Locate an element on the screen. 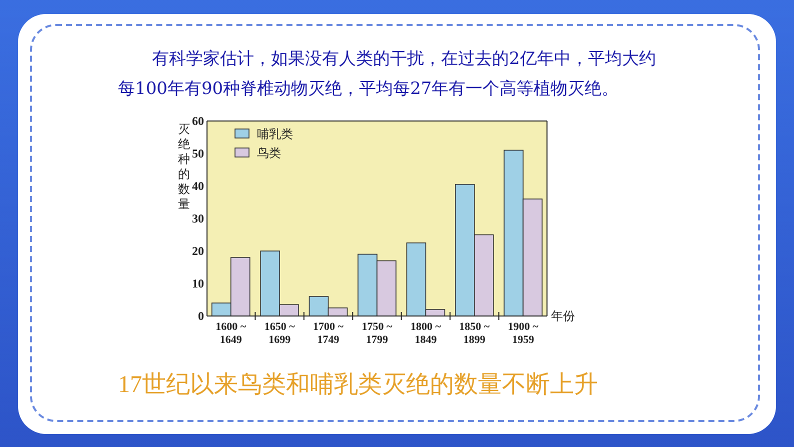 The width and height of the screenshot is (794, 447). legend-label: 鸟类 is located at coordinates (269, 153).